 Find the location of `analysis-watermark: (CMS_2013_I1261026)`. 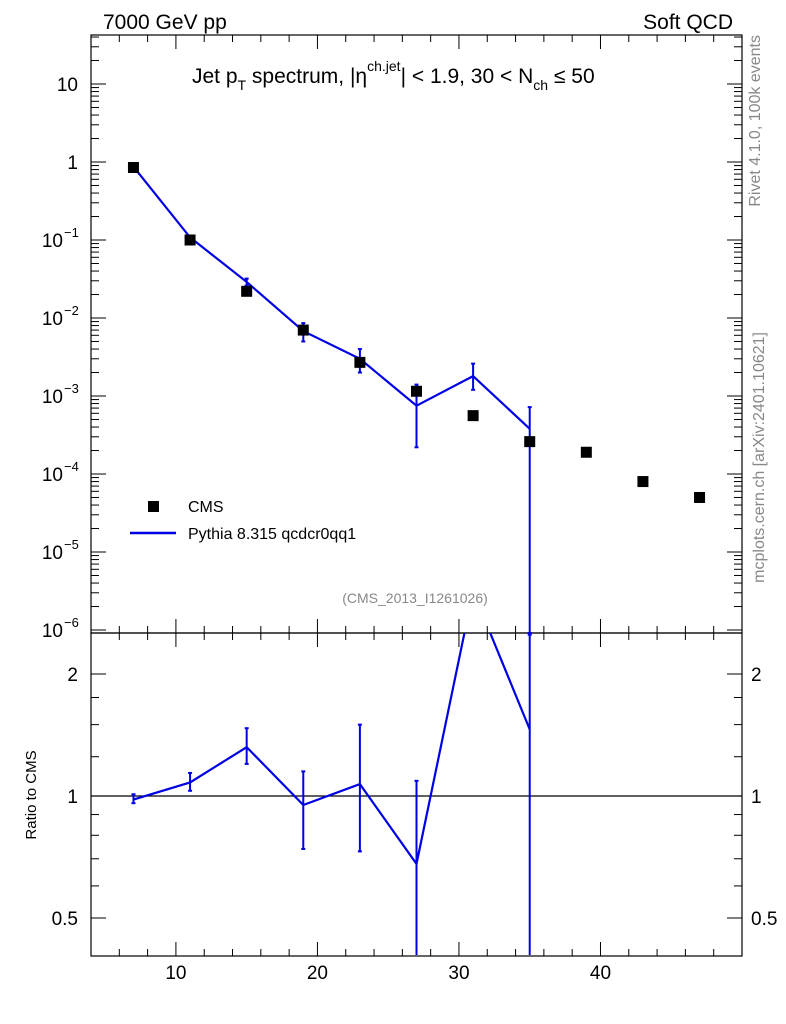

analysis-watermark: (CMS_2013_I1261026) is located at coordinates (415, 598).